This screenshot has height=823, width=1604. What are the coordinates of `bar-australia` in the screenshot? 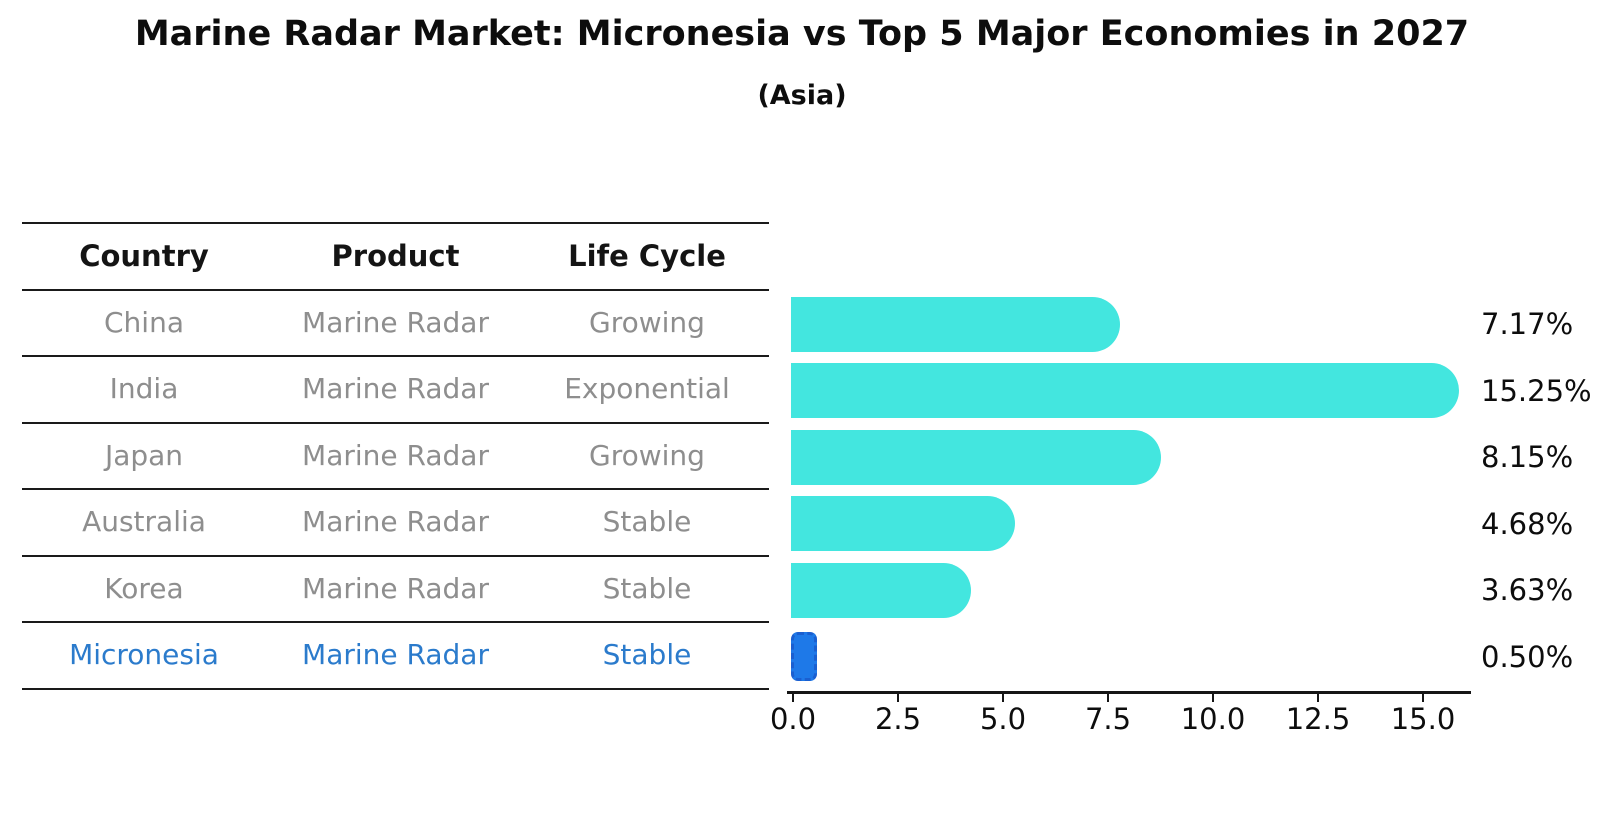 It's located at (903, 523).